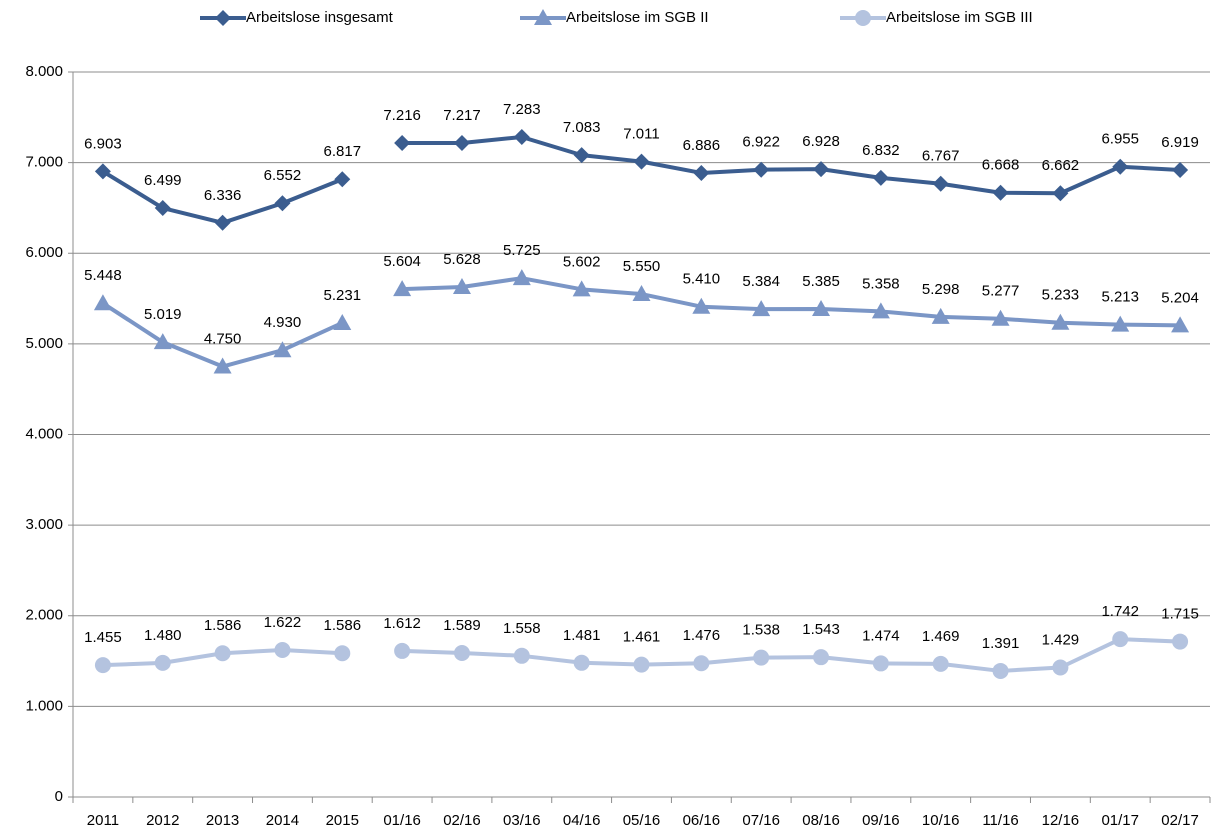  Describe the element at coordinates (44, 71) in the screenshot. I see `y-tick-label: 8.000` at that location.